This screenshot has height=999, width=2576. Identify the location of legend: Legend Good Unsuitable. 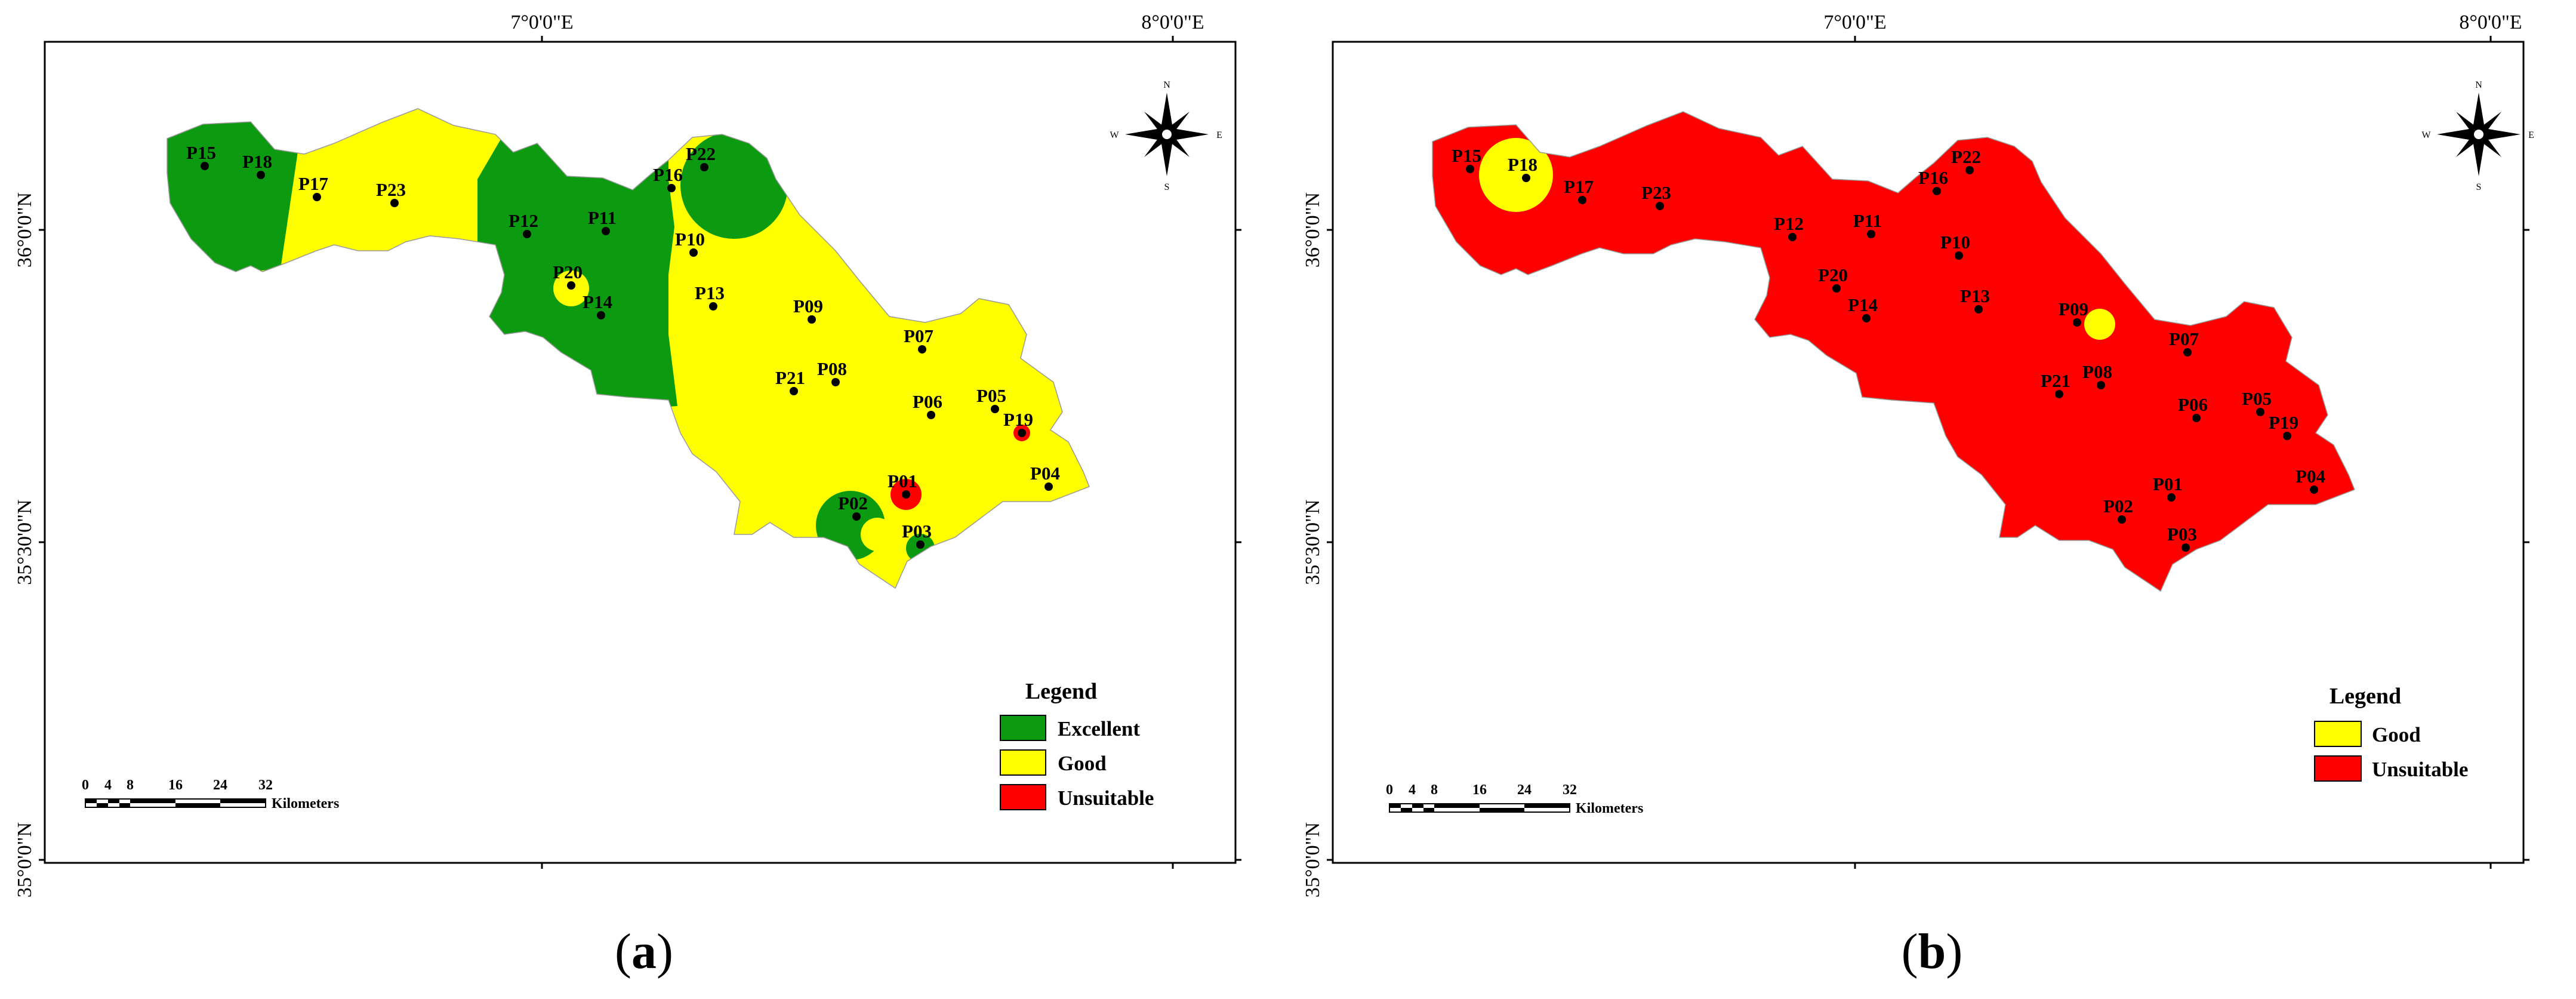
(2391, 733).